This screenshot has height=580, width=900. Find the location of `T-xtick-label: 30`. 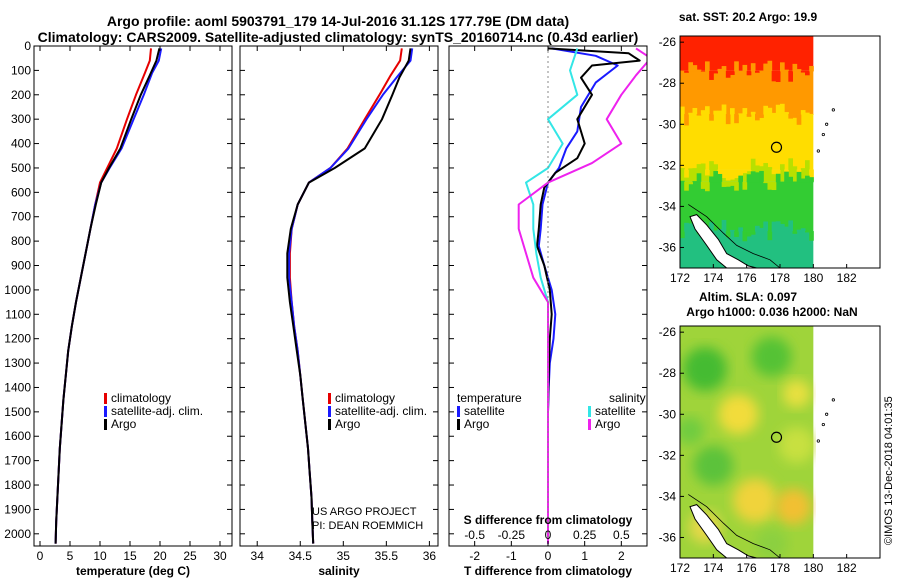

T-xtick-label: 30 is located at coordinates (220, 556).